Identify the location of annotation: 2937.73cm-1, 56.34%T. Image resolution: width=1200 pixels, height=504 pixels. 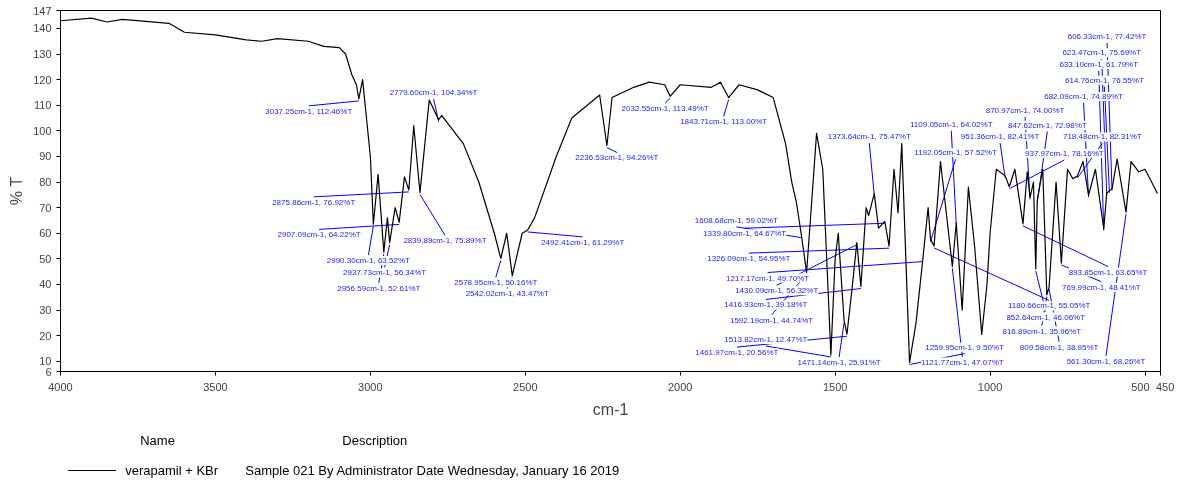
(385, 273).